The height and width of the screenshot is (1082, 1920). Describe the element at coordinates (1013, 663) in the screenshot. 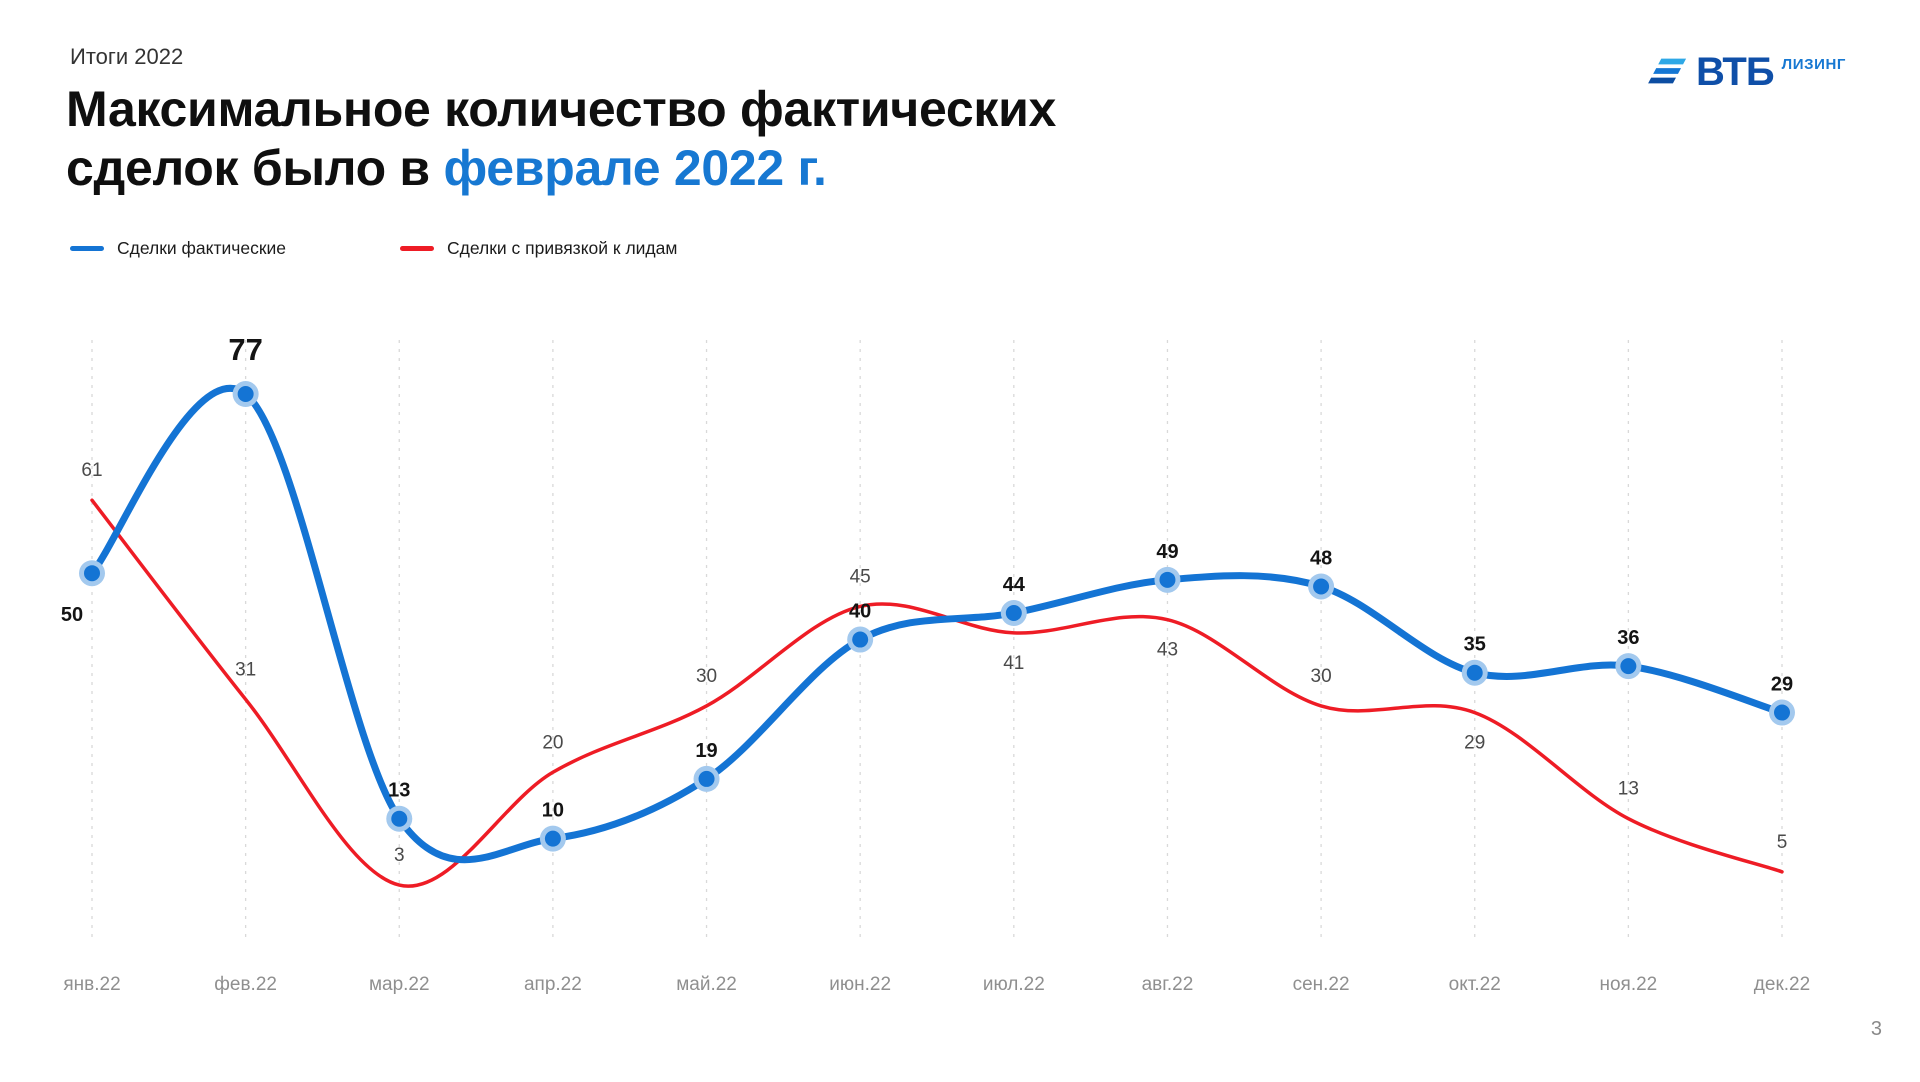

I see `value-label: 41` at that location.